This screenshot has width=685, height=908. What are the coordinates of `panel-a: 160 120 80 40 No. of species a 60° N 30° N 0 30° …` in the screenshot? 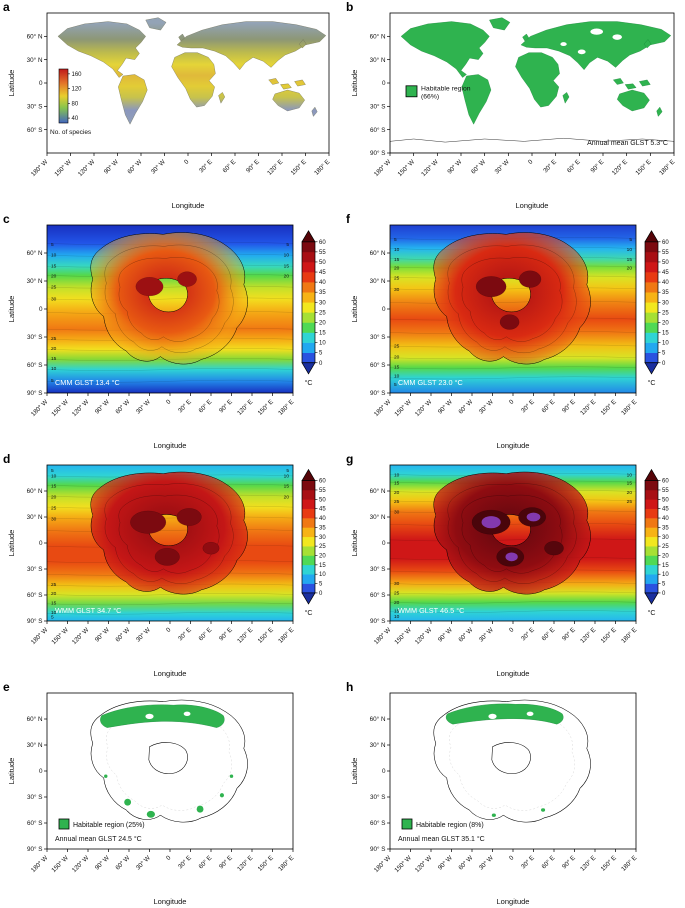 It's located at (171, 106).